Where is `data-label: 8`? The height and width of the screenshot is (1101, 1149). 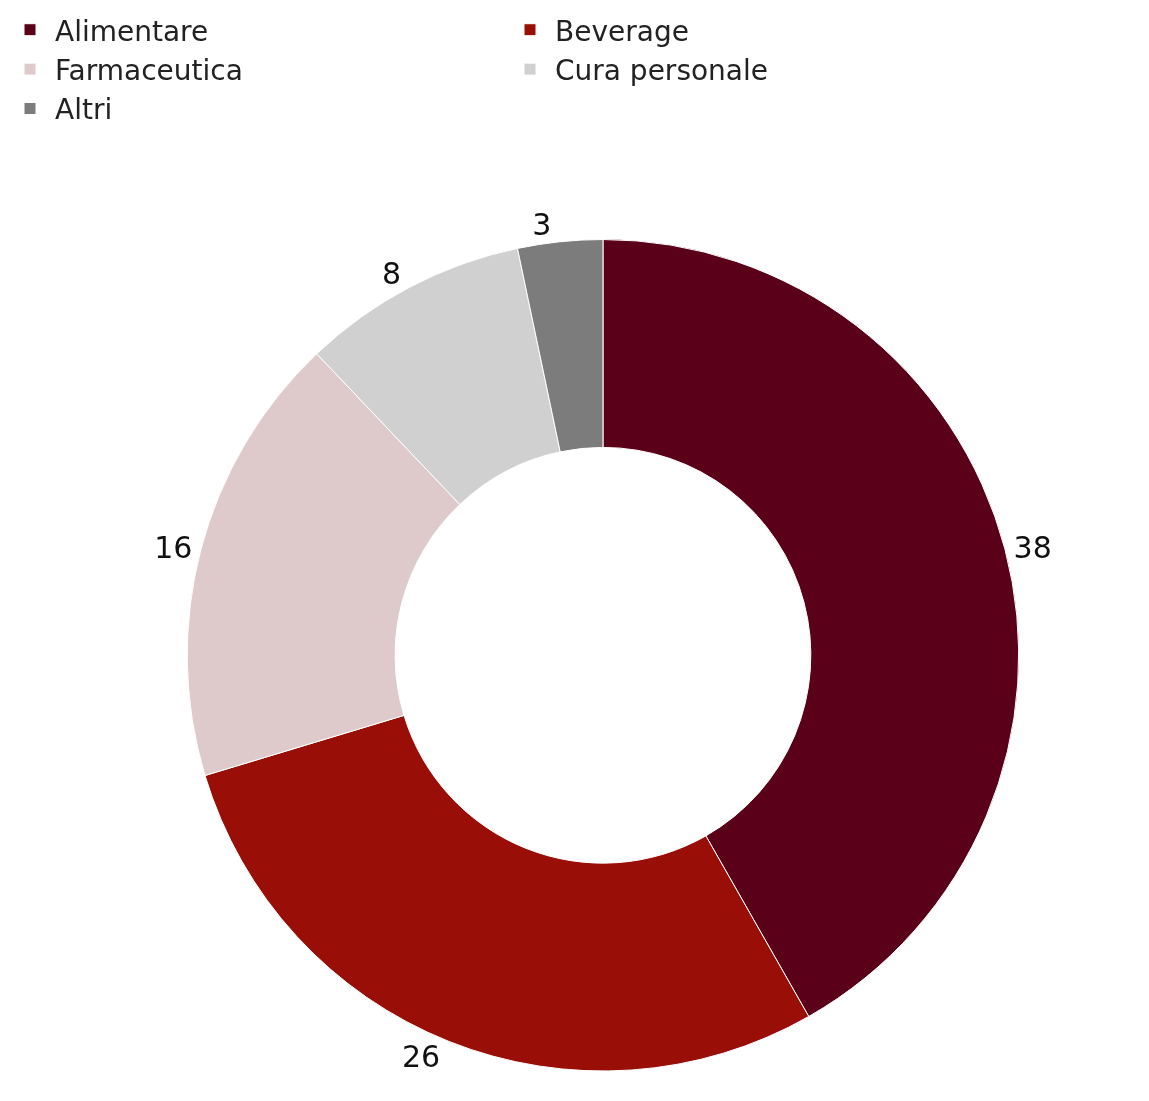 data-label: 8 is located at coordinates (391, 273).